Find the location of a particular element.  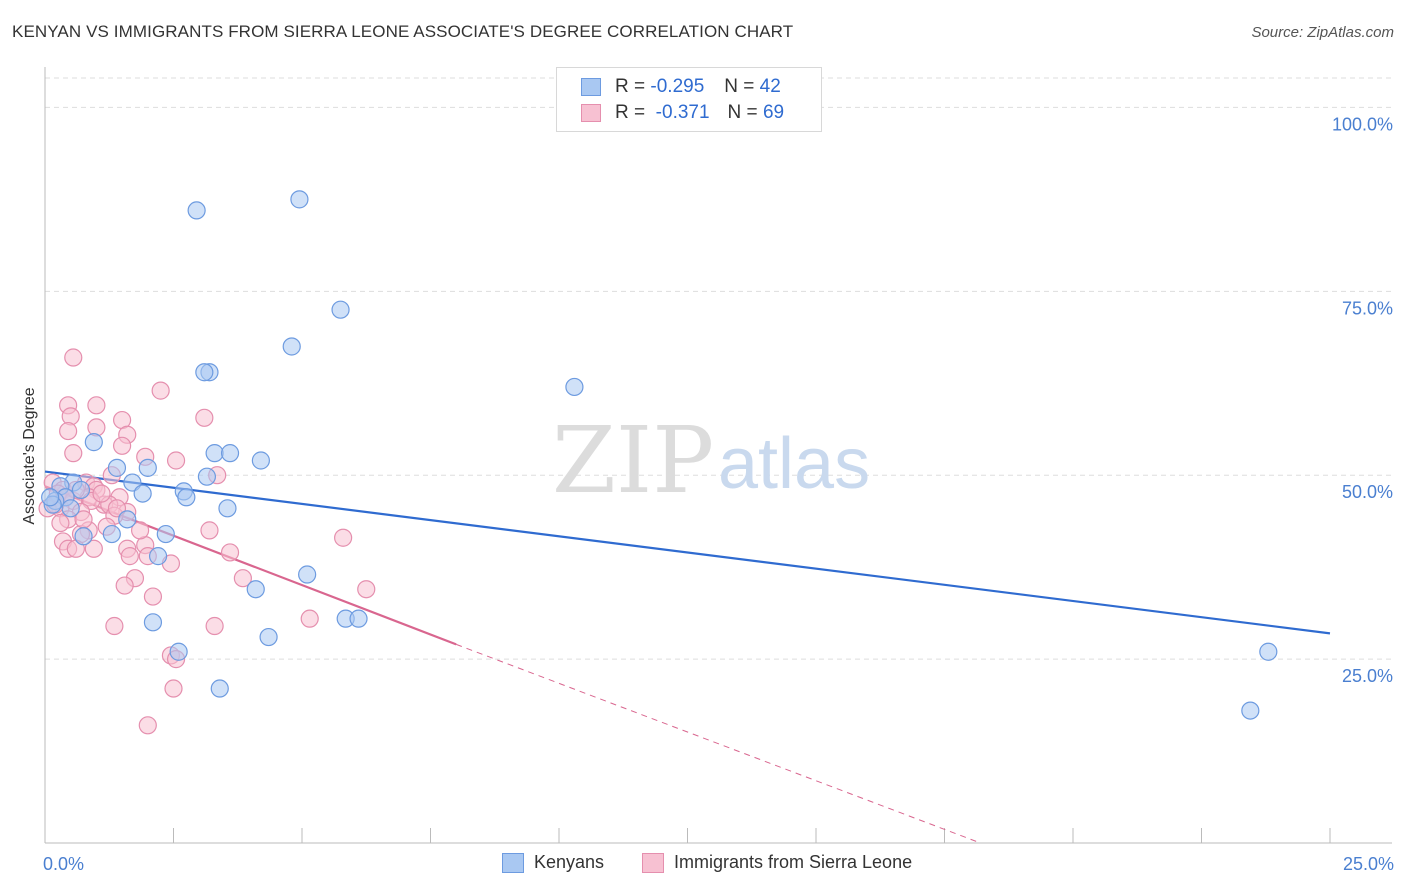

series-legend-kenyans: Kenyans is located at coordinates (553, 862).